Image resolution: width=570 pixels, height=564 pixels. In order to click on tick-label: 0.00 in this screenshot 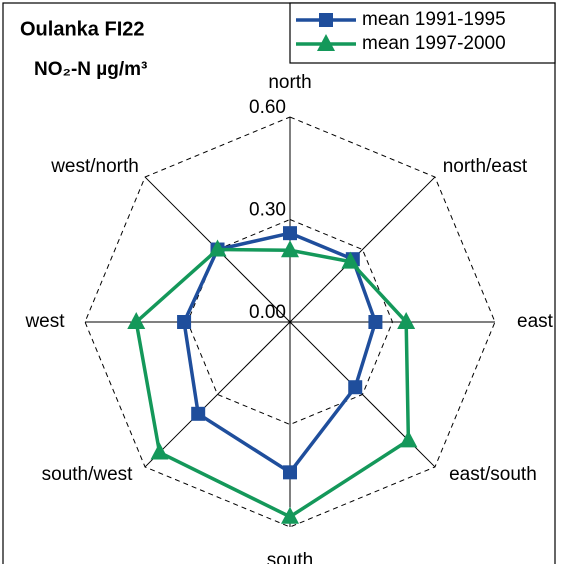, I will do `click(267, 312)`.